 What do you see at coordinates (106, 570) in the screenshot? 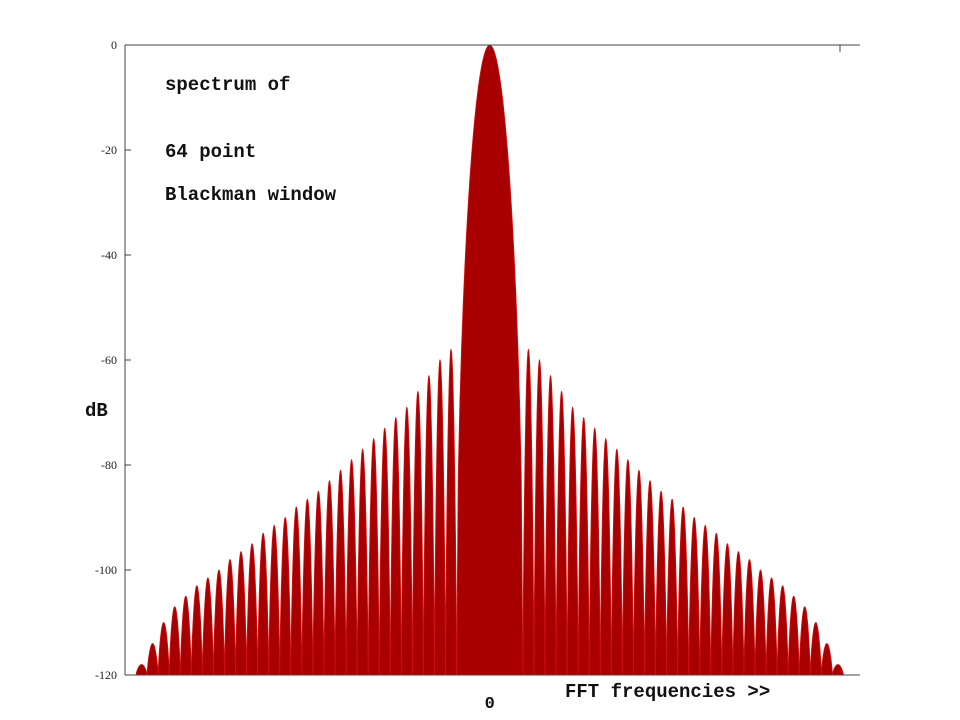
I see `y-tick-label: -100` at bounding box center [106, 570].